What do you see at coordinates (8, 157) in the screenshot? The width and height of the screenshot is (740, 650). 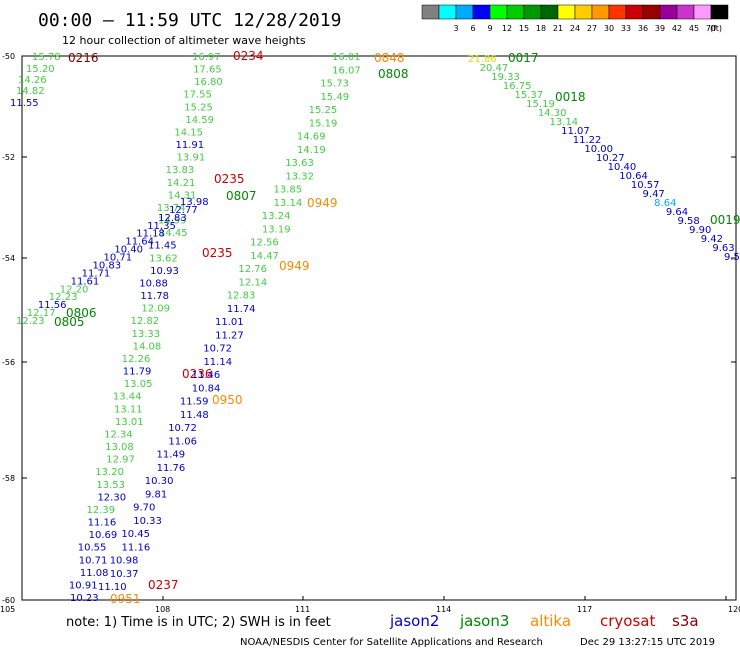 I see `lat-tick-label: -52` at bounding box center [8, 157].